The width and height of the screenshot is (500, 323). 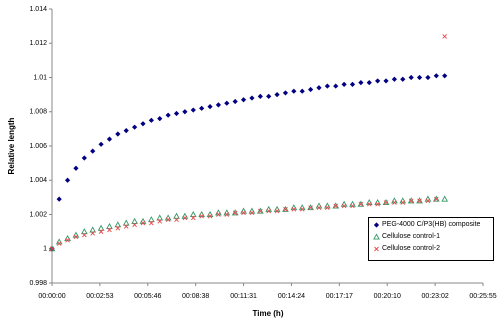 I want to click on legend-item: Cellulose control-1, so click(x=431, y=237).